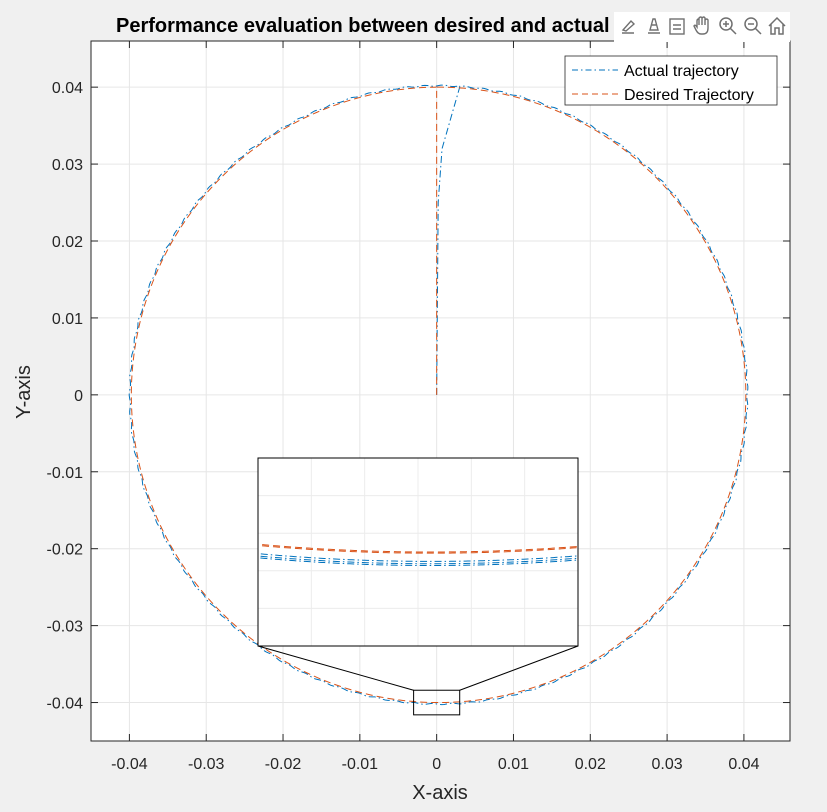  Describe the element at coordinates (667, 764) in the screenshot. I see `x-tick-label: 0.03` at that location.